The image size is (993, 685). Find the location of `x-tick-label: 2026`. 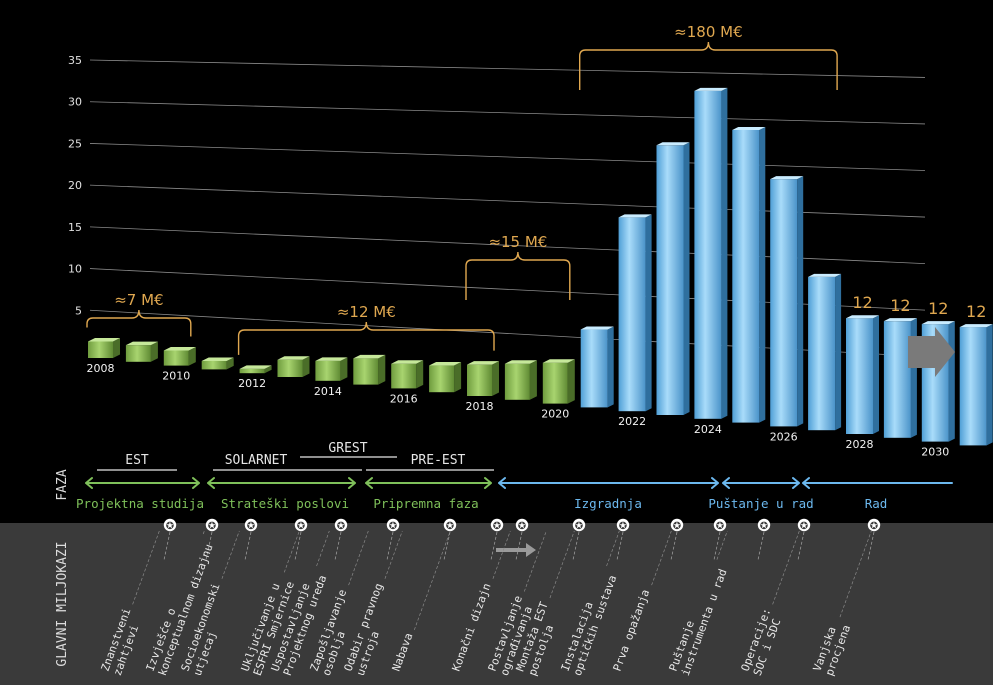

x-tick-label: 2026 is located at coordinates (784, 436).